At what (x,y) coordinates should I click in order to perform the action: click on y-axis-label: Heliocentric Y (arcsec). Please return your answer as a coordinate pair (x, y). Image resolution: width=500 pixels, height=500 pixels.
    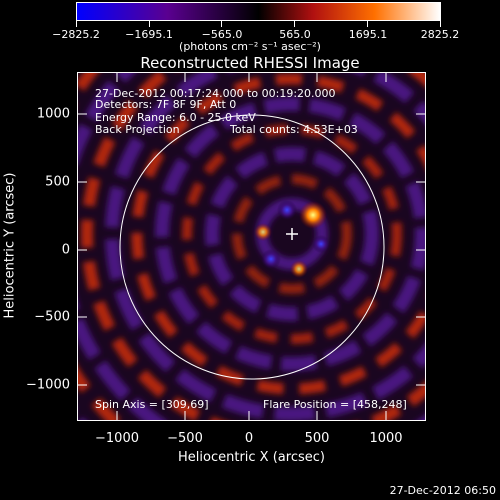
    Looking at the image, I should click on (10, 245).